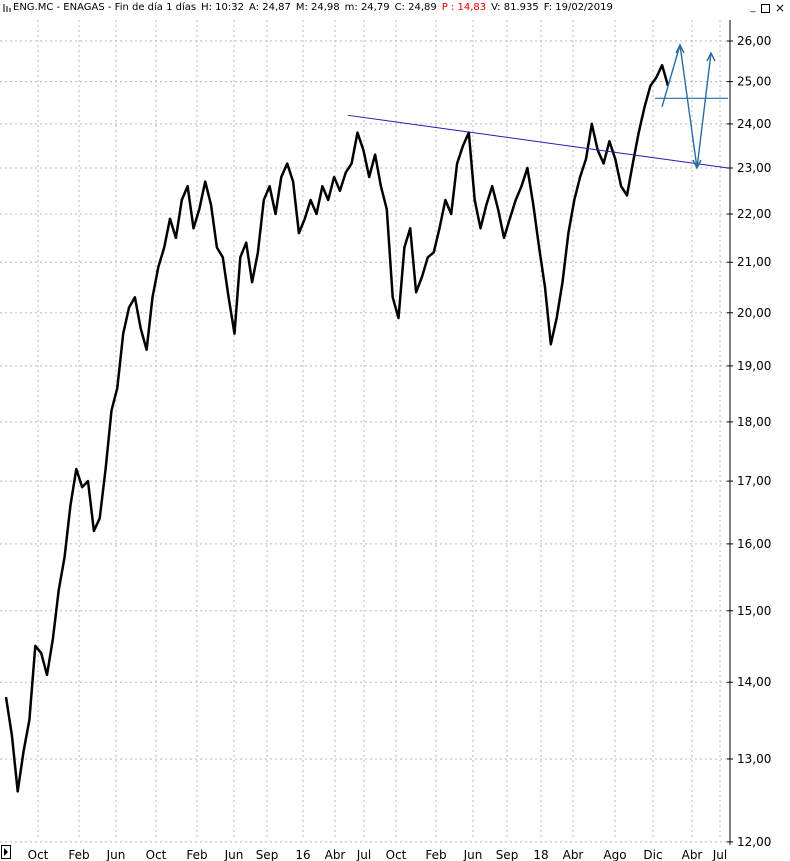 The width and height of the screenshot is (790, 861). What do you see at coordinates (538, 106) in the screenshot?
I see `annotations` at bounding box center [538, 106].